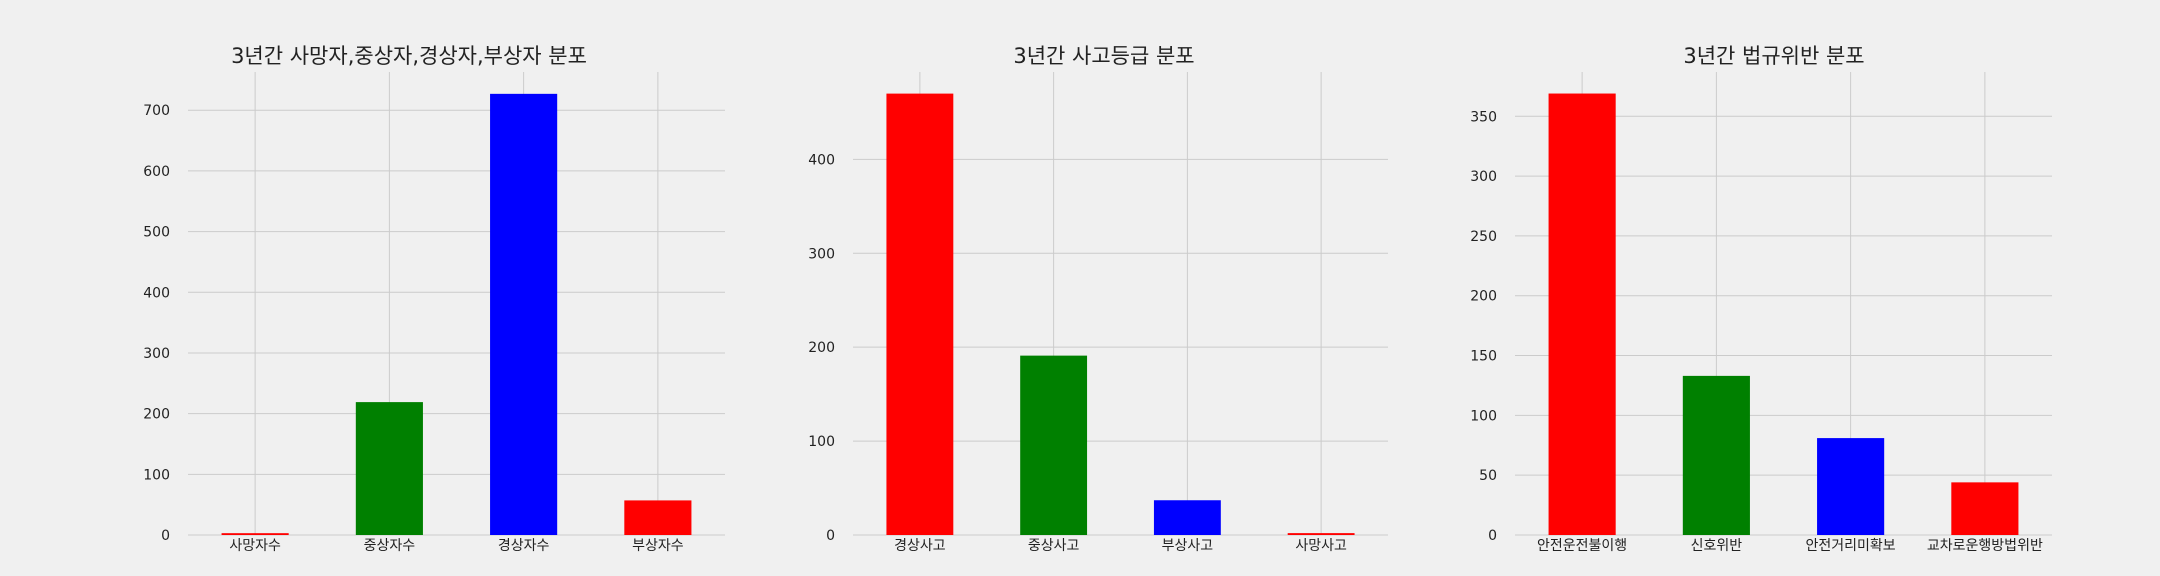 The image size is (2160, 576). Describe the element at coordinates (390, 546) in the screenshot. I see `x-tick-label: 중상자수` at that location.